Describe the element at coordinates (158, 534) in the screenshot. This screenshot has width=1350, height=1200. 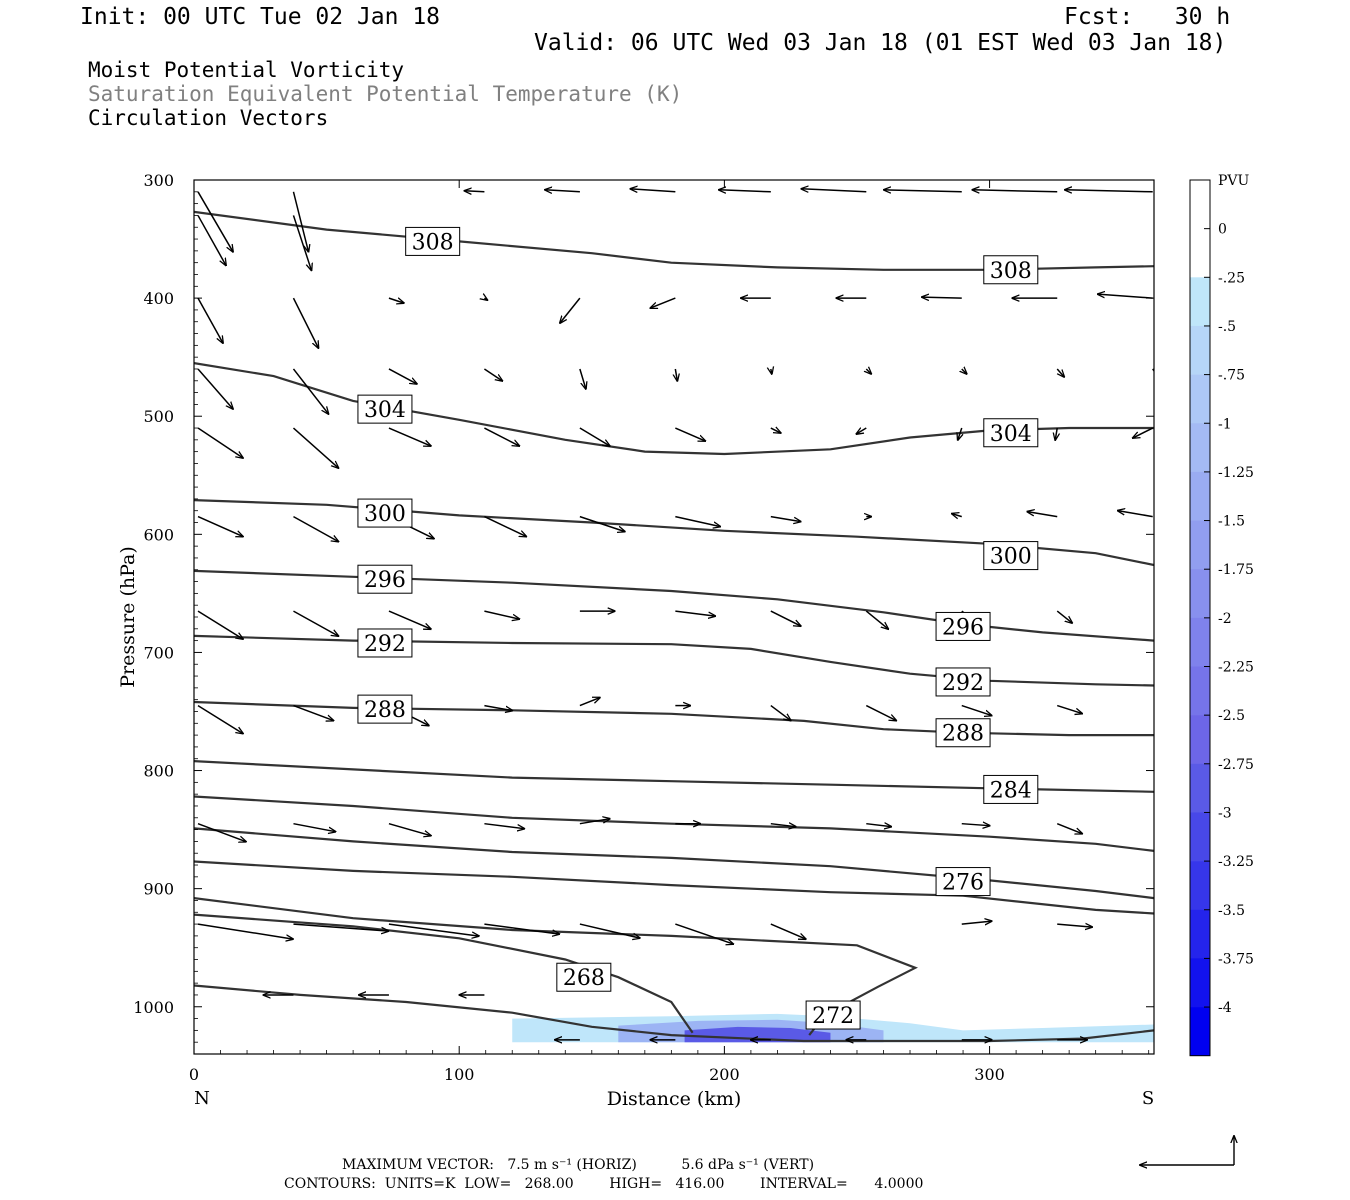
I see `y-tick-label: 600` at that location.